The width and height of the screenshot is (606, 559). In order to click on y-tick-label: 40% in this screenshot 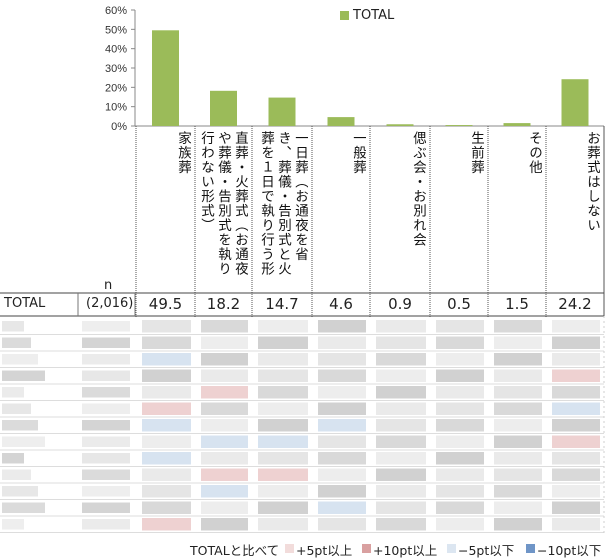, I will do `click(116, 50)`.